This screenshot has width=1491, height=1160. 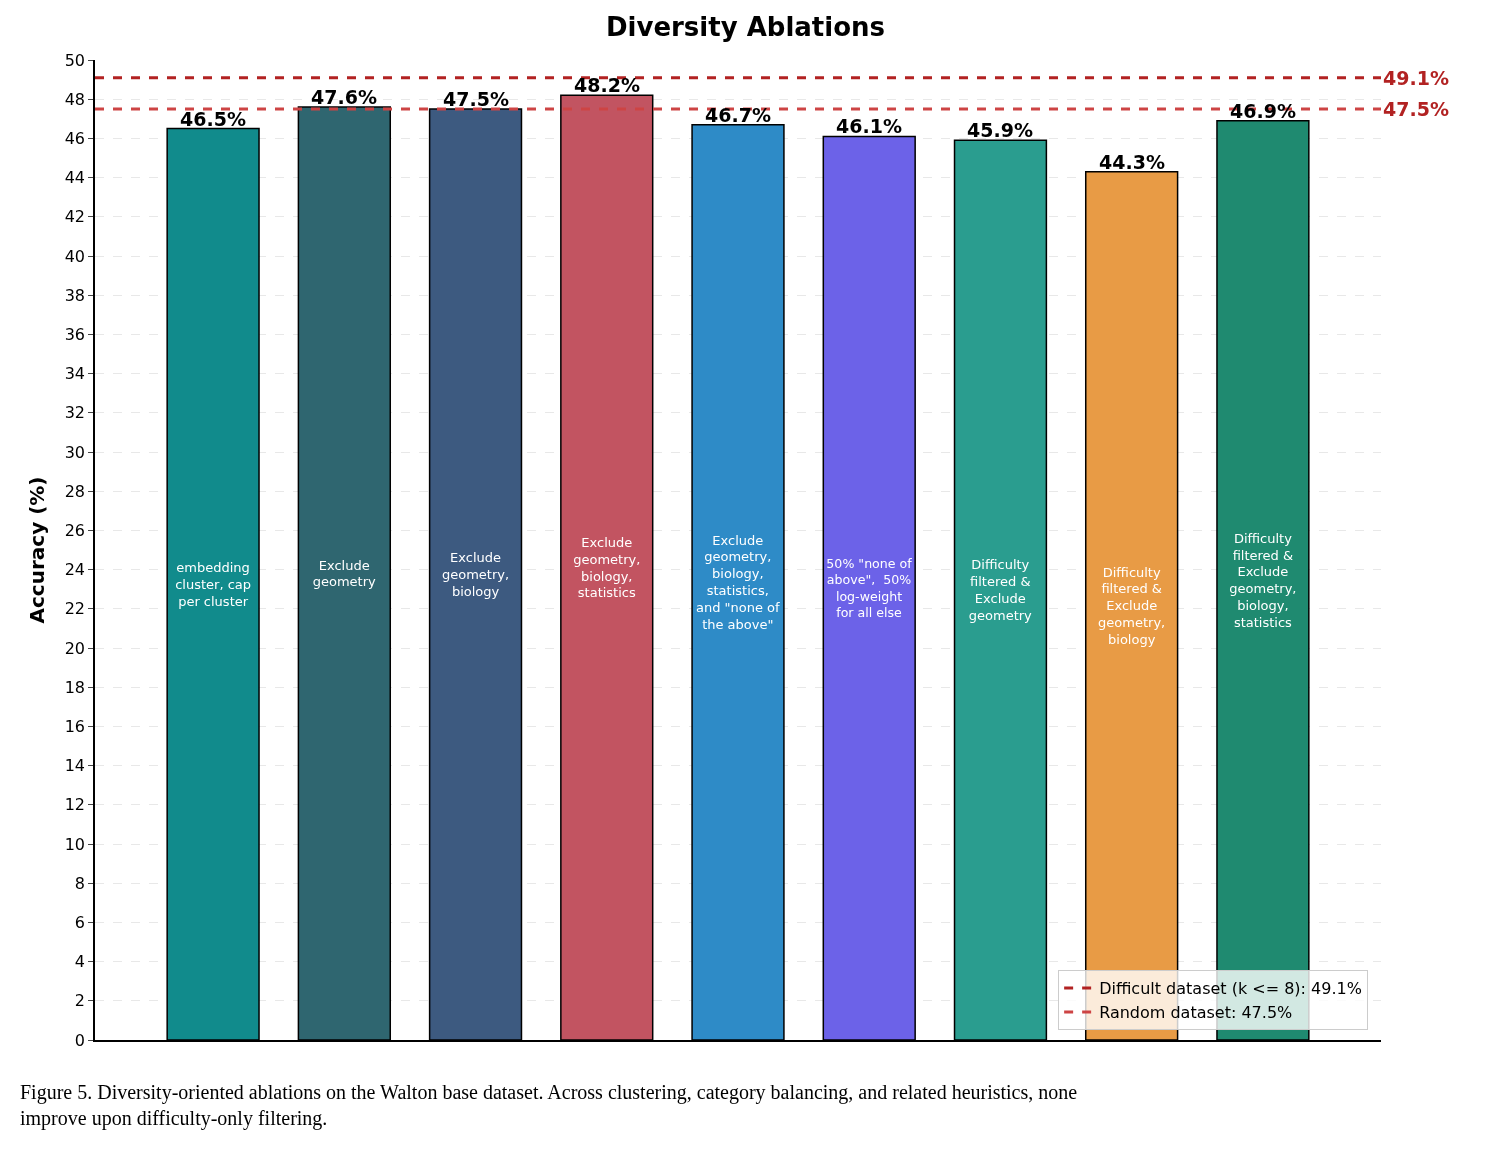 I want to click on y-tick-label: 26, so click(x=75, y=530).